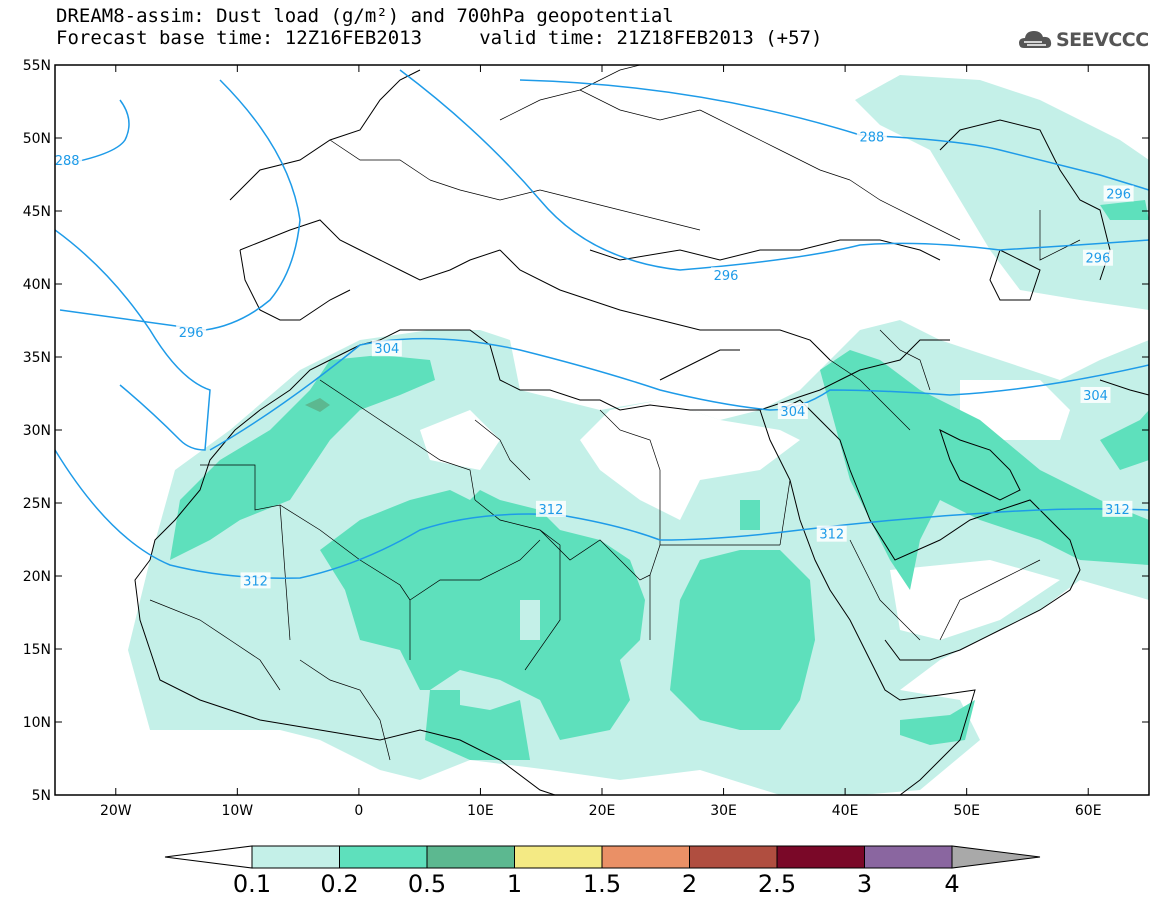 The width and height of the screenshot is (1165, 907). What do you see at coordinates (480, 811) in the screenshot?
I see `lon-tick-label: 10E` at bounding box center [480, 811].